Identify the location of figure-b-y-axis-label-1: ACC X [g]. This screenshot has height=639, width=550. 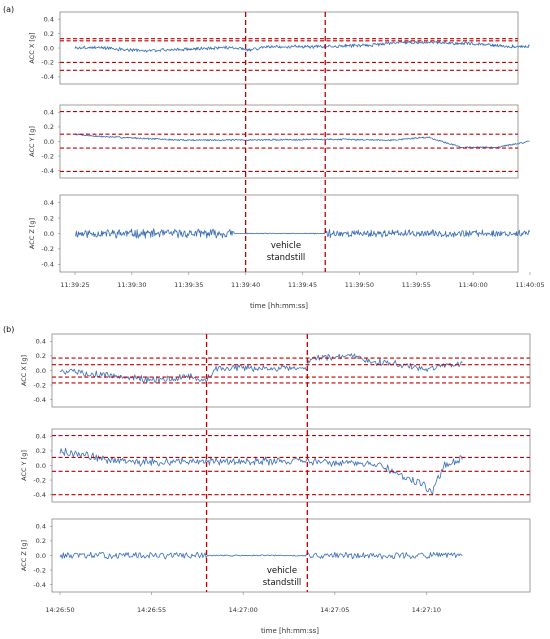
(24, 370).